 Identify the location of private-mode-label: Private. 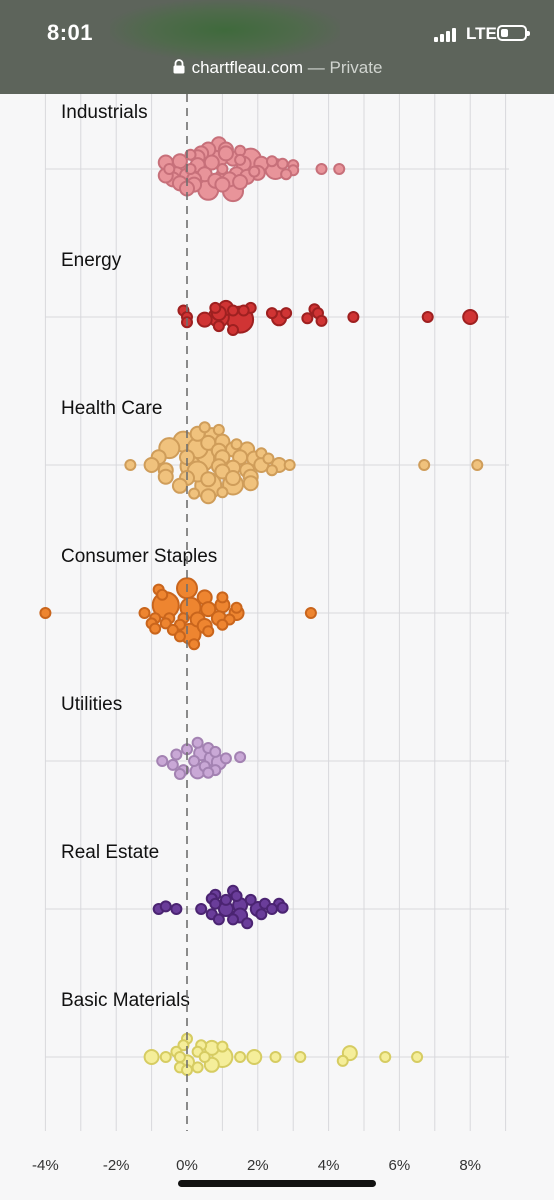
(356, 67).